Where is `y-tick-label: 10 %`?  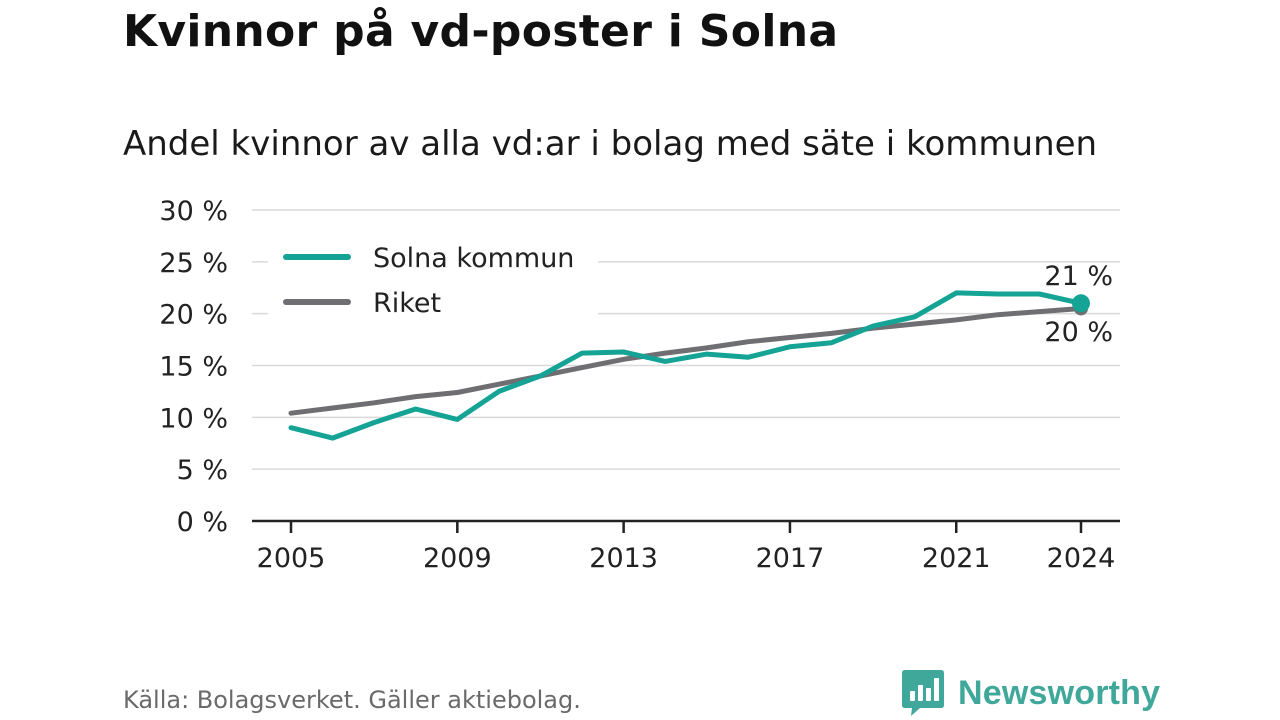
y-tick-label: 10 % is located at coordinates (193, 418).